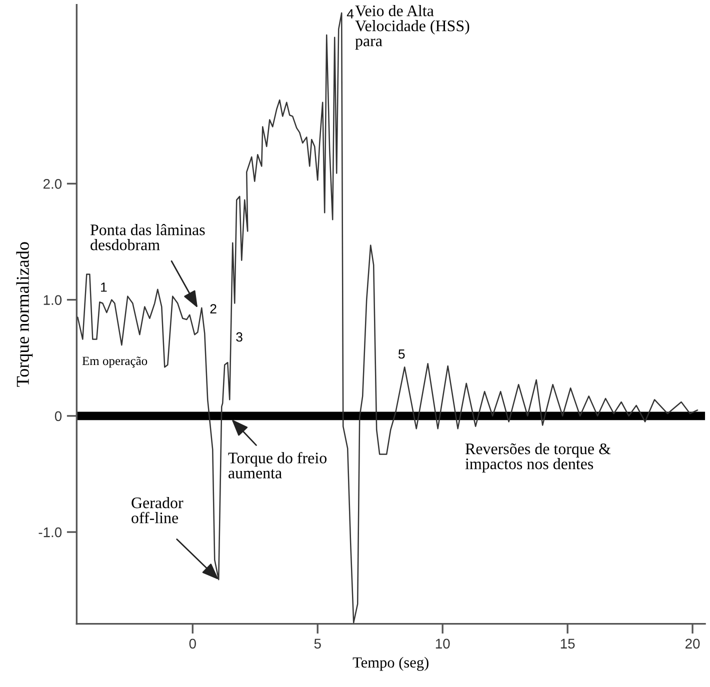  What do you see at coordinates (52, 183) in the screenshot?
I see `y-tick-label: 2.0` at bounding box center [52, 183].